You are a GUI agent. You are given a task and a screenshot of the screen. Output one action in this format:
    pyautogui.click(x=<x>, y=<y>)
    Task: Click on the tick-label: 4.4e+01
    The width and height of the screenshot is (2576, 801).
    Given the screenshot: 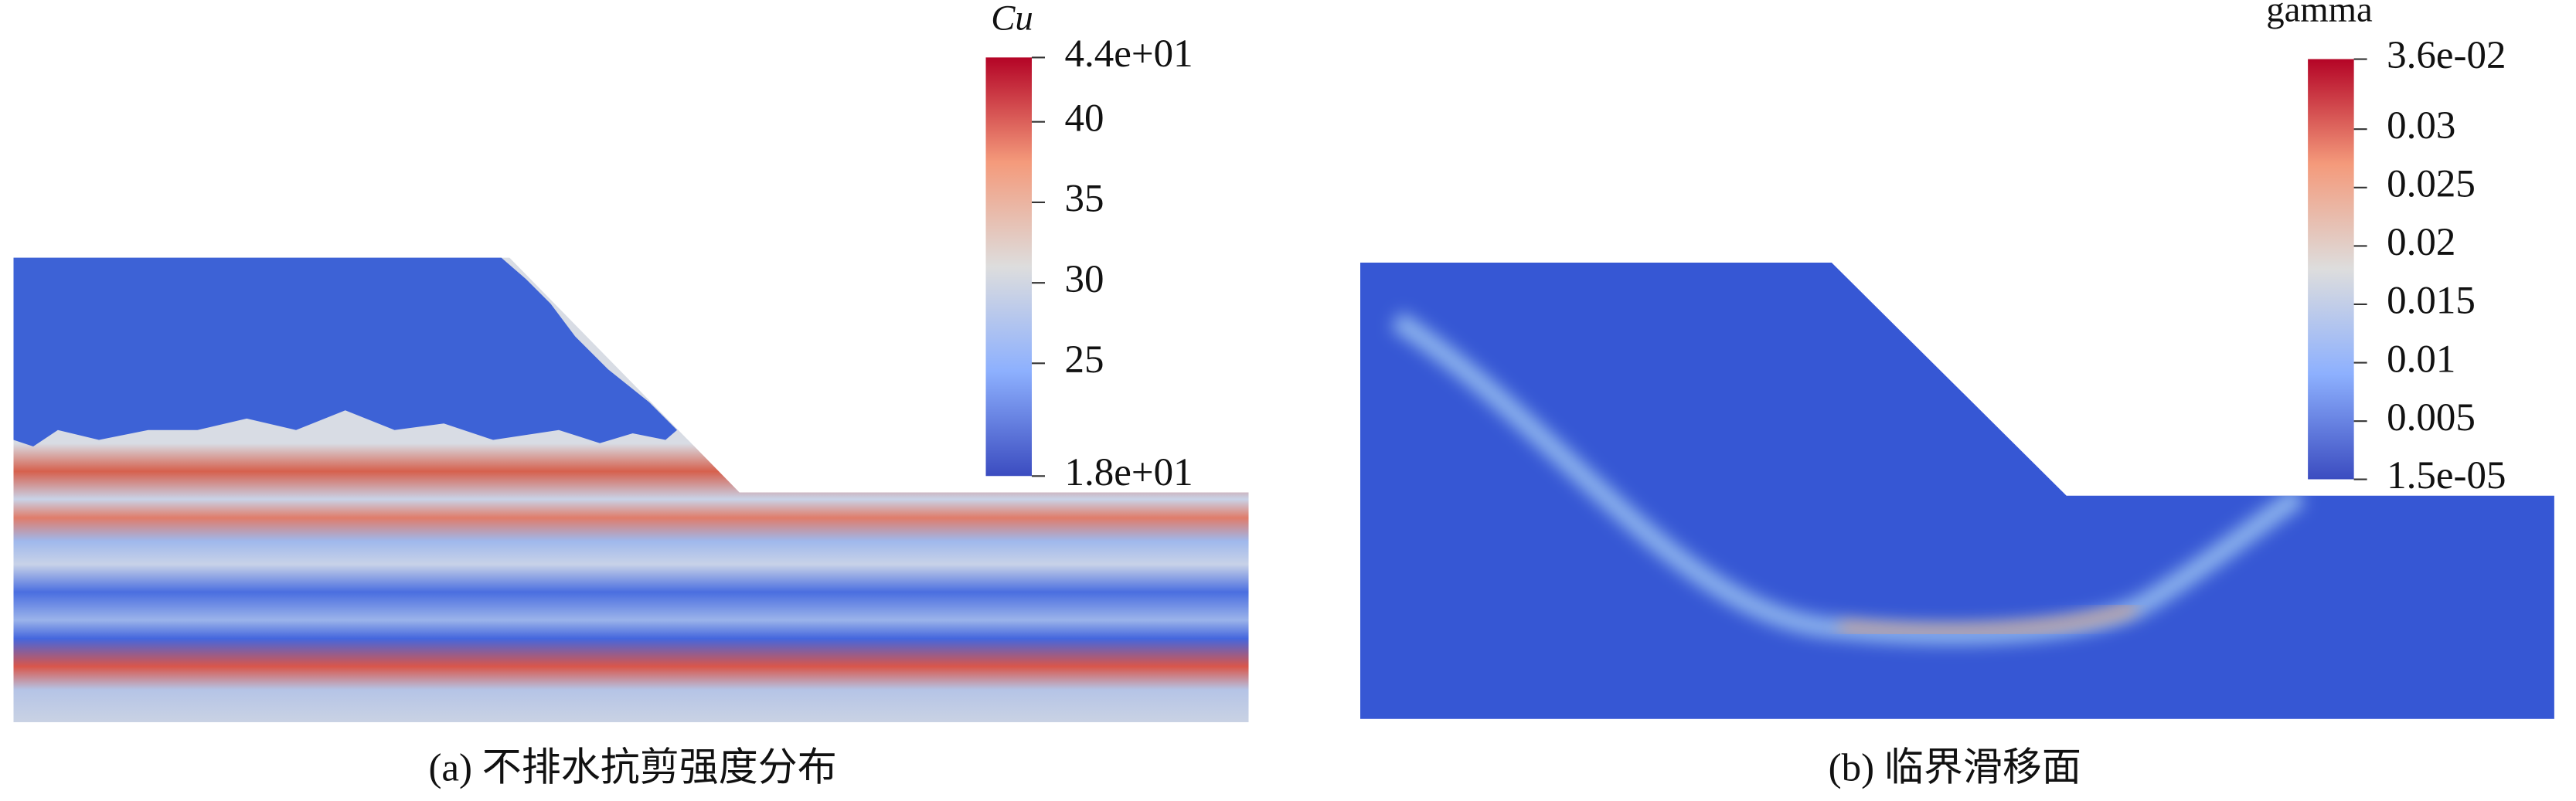 What is the action you would take?
    pyautogui.click(x=1129, y=54)
    